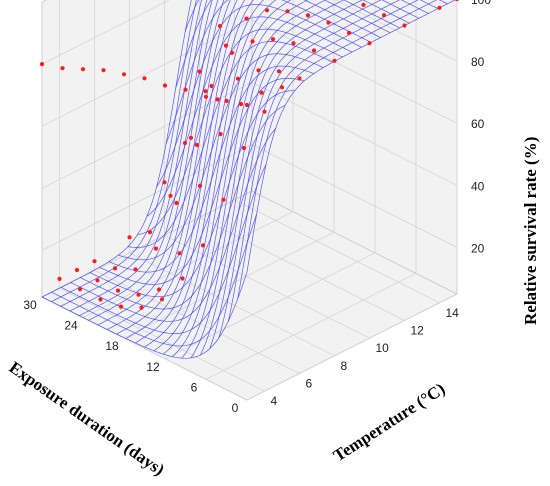 This screenshot has height=486, width=550. Describe the element at coordinates (344, 366) in the screenshot. I see `y-tick-label: 8` at that location.